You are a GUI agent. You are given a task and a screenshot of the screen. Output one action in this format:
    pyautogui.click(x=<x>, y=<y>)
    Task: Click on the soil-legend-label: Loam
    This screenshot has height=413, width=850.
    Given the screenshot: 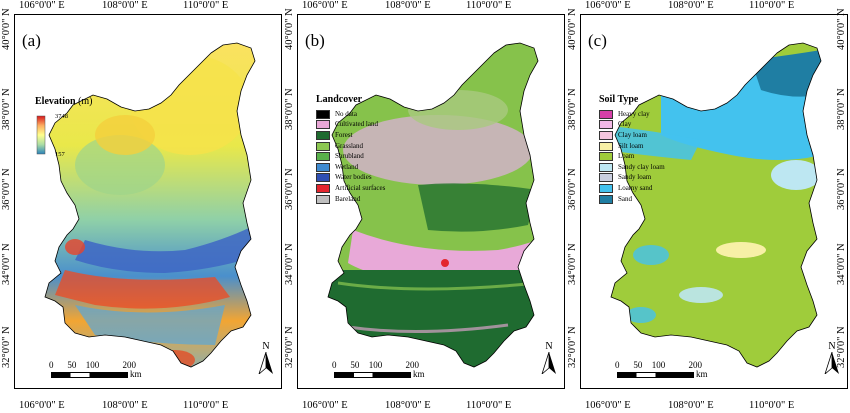 What is the action you would take?
    pyautogui.click(x=626, y=156)
    